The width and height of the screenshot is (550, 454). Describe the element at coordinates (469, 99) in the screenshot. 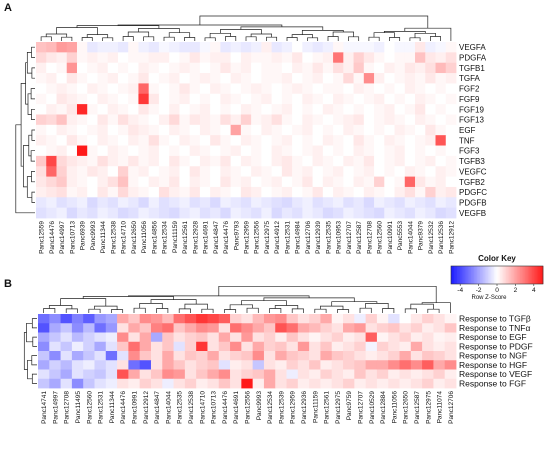

I see `panel-a-row-label: FGF9` at that location.